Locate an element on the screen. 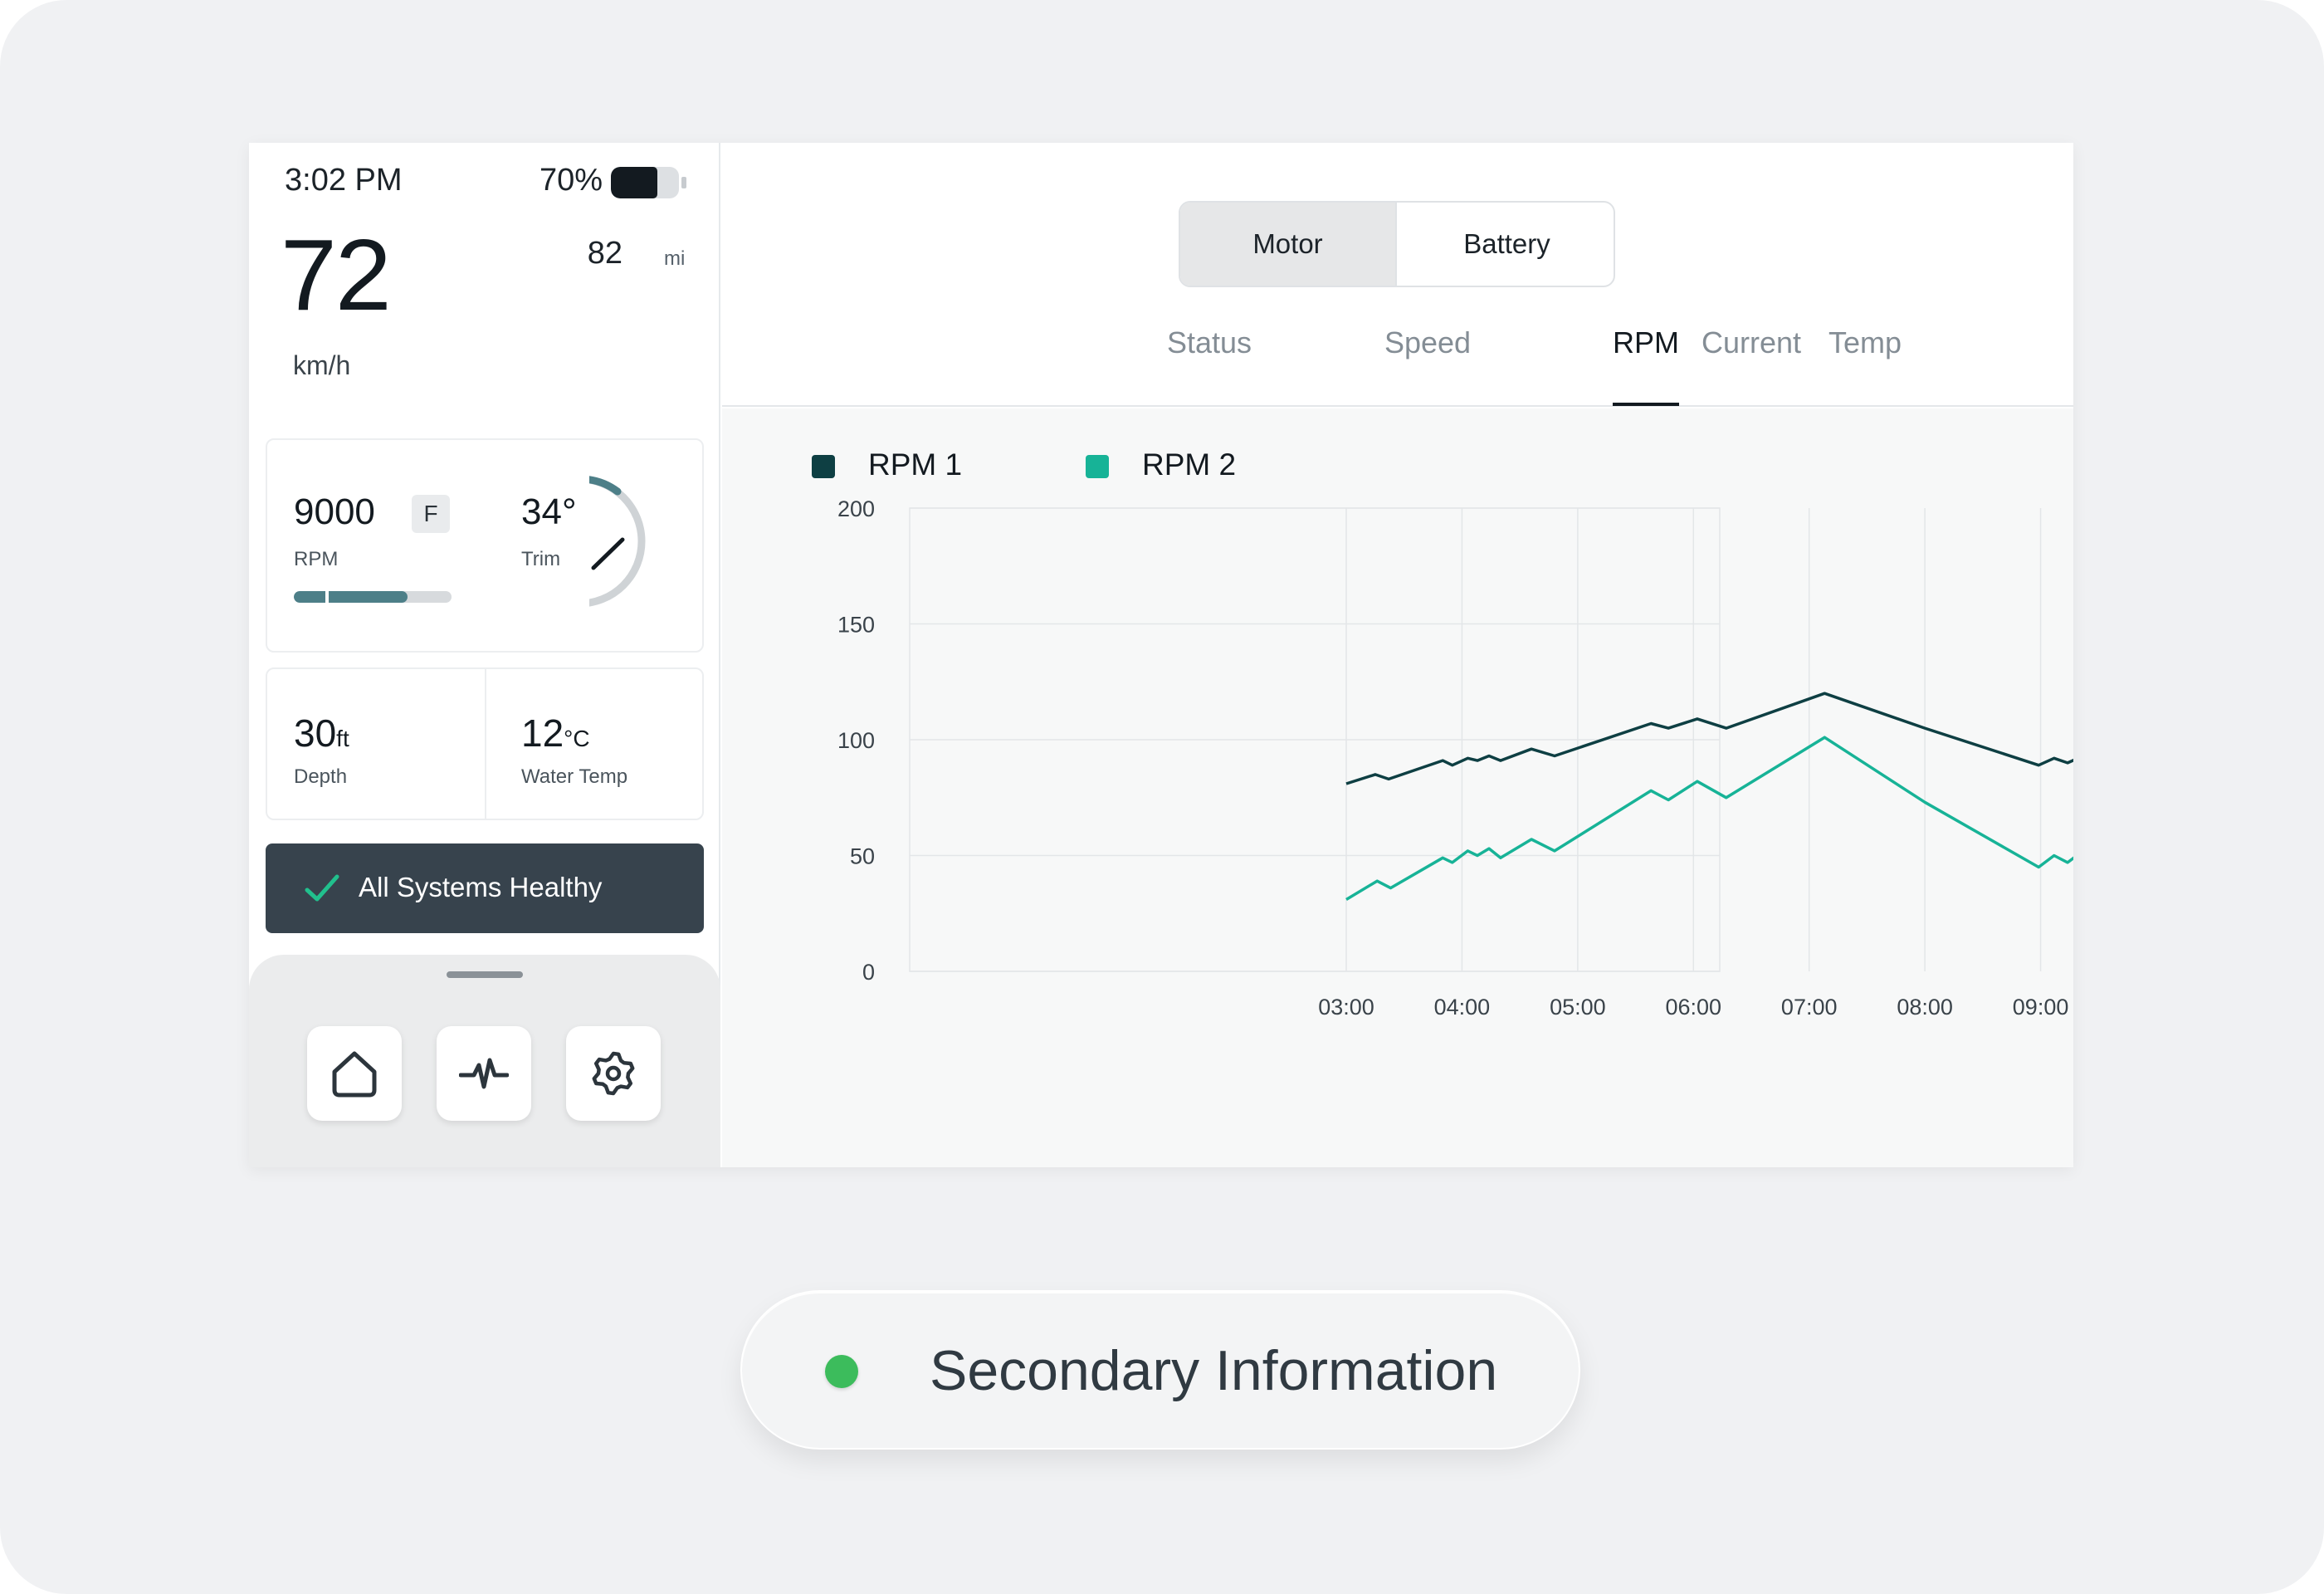 The width and height of the screenshot is (2324, 1594). rpm-value: 9000 is located at coordinates (335, 511).